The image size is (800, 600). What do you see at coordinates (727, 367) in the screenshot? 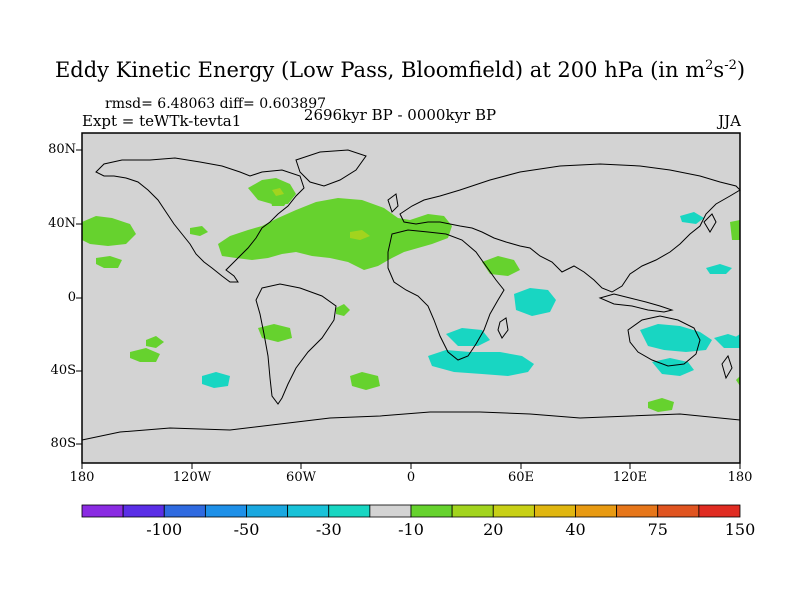
I see `coastline-new-zealand` at bounding box center [727, 367].